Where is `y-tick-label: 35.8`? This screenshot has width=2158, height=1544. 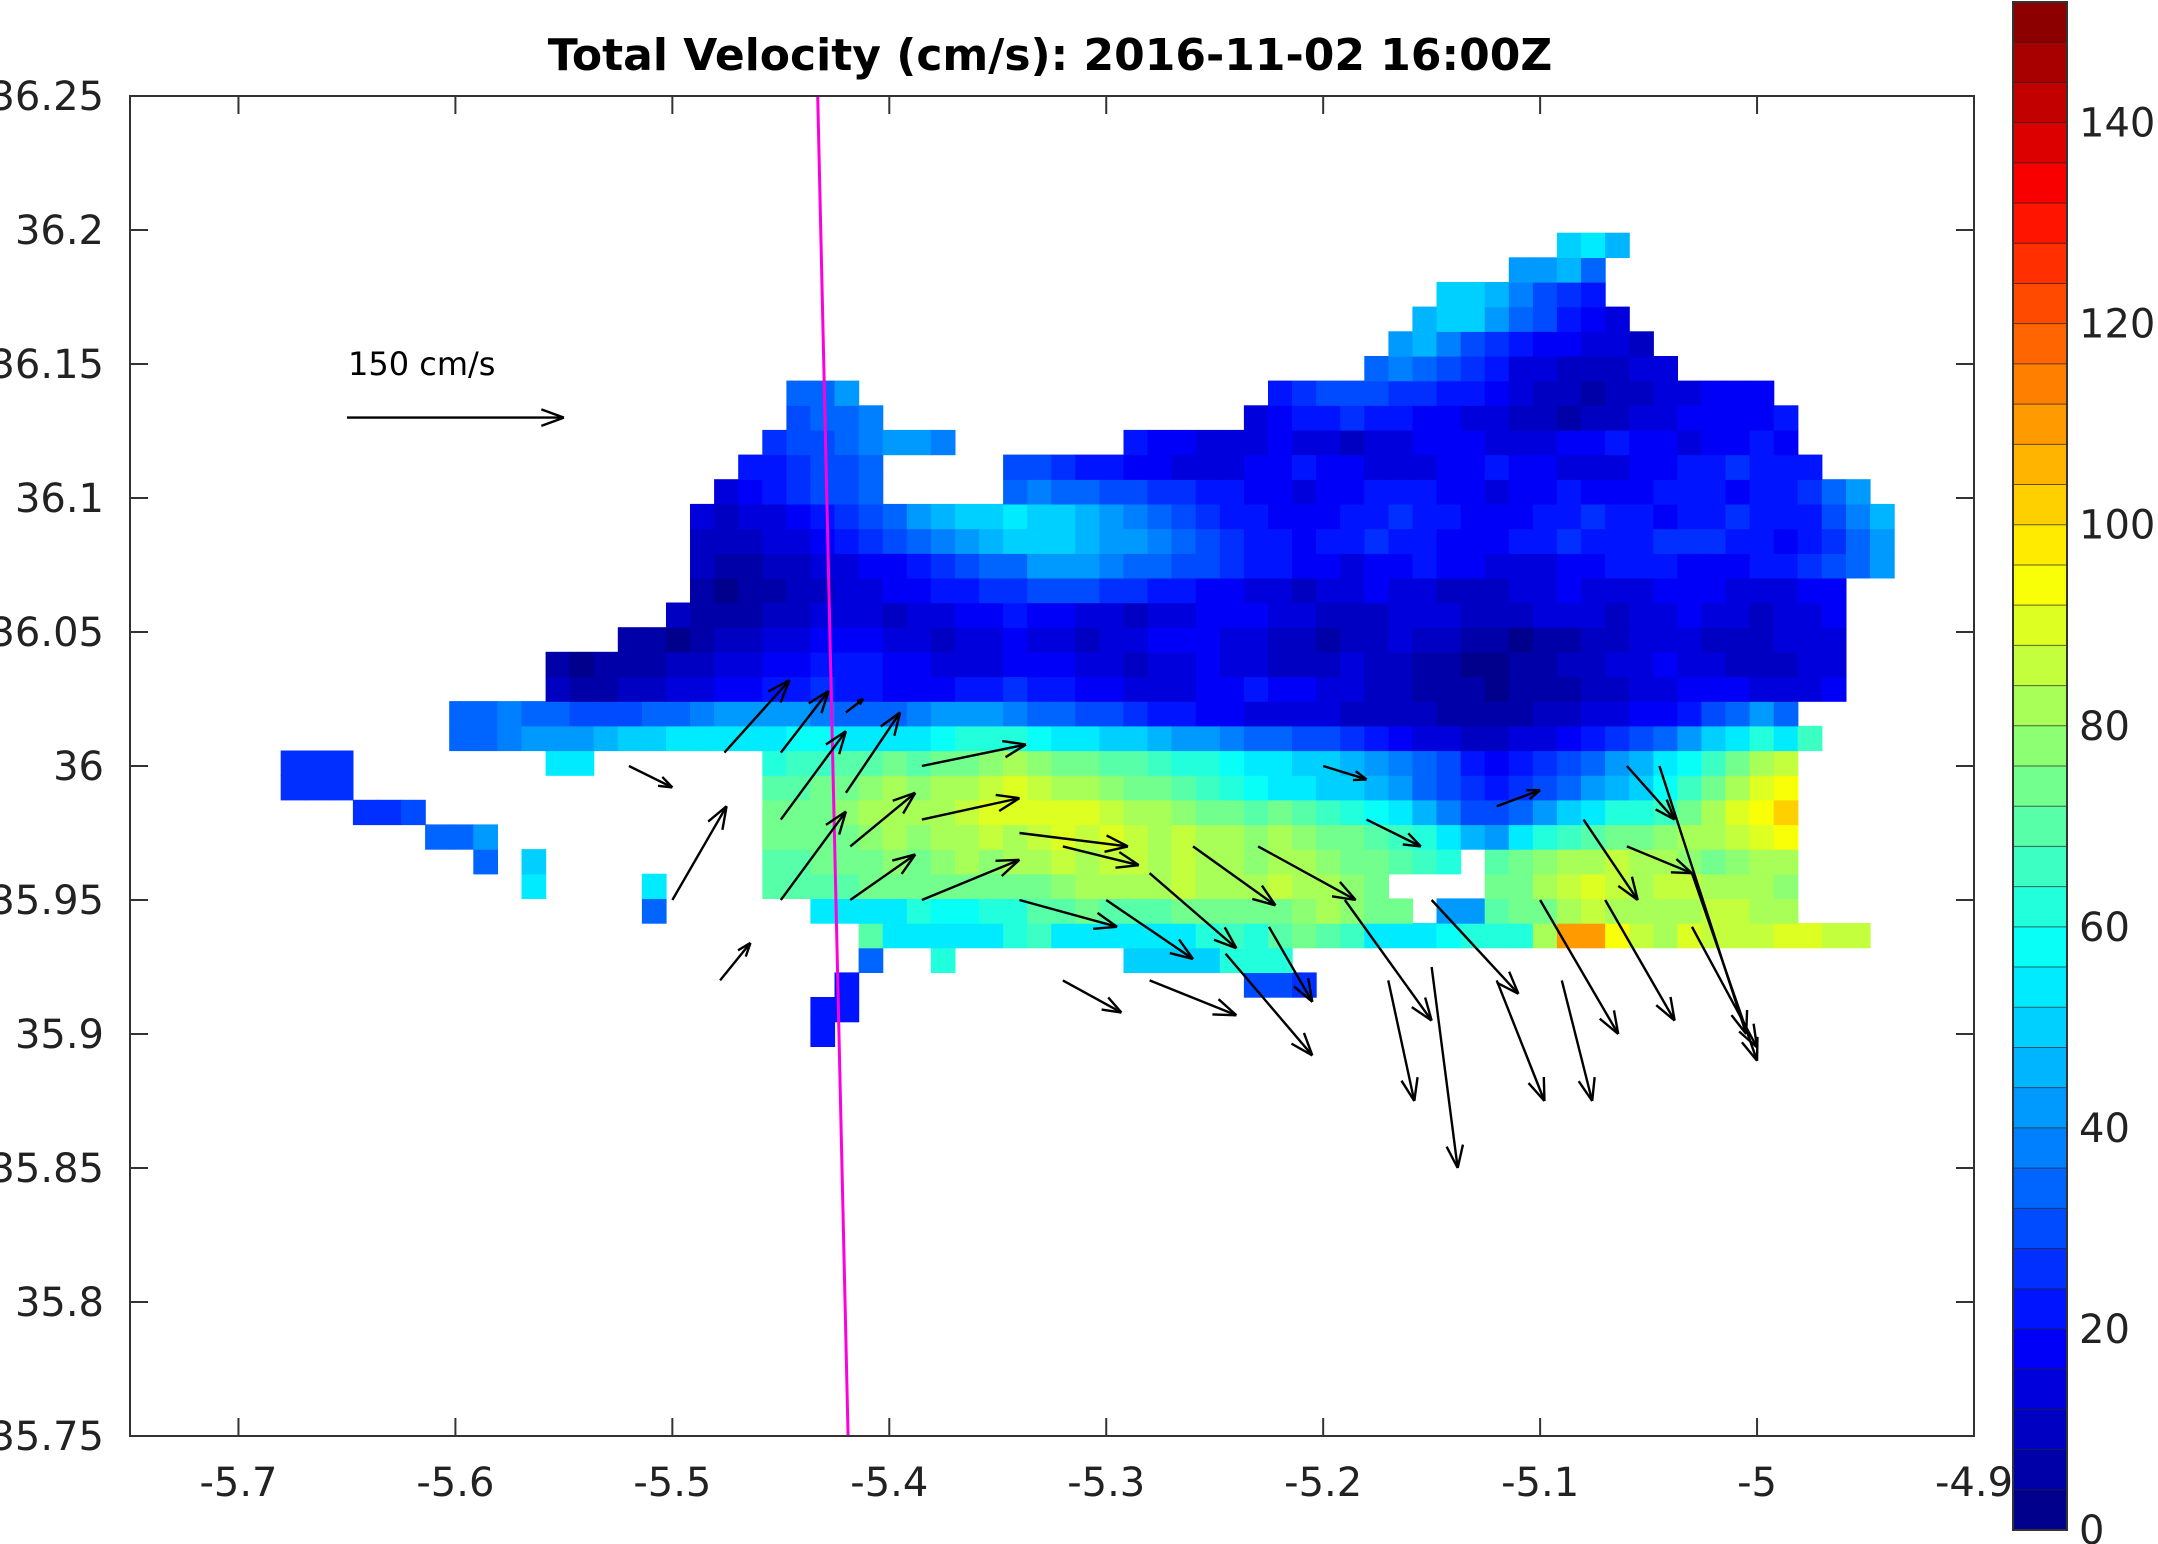 y-tick-label: 35.8 is located at coordinates (59, 1303).